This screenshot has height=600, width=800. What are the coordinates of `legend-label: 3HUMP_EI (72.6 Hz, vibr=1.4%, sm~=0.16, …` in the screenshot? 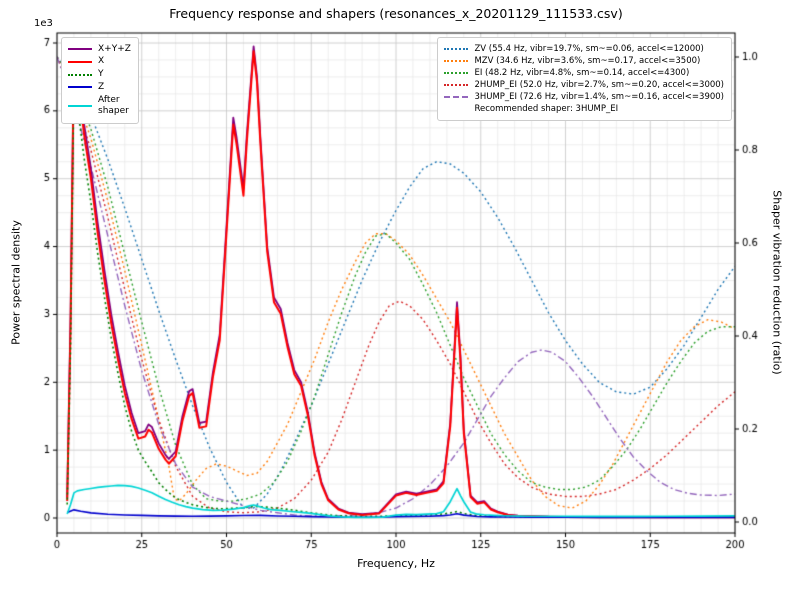 It's located at (599, 97).